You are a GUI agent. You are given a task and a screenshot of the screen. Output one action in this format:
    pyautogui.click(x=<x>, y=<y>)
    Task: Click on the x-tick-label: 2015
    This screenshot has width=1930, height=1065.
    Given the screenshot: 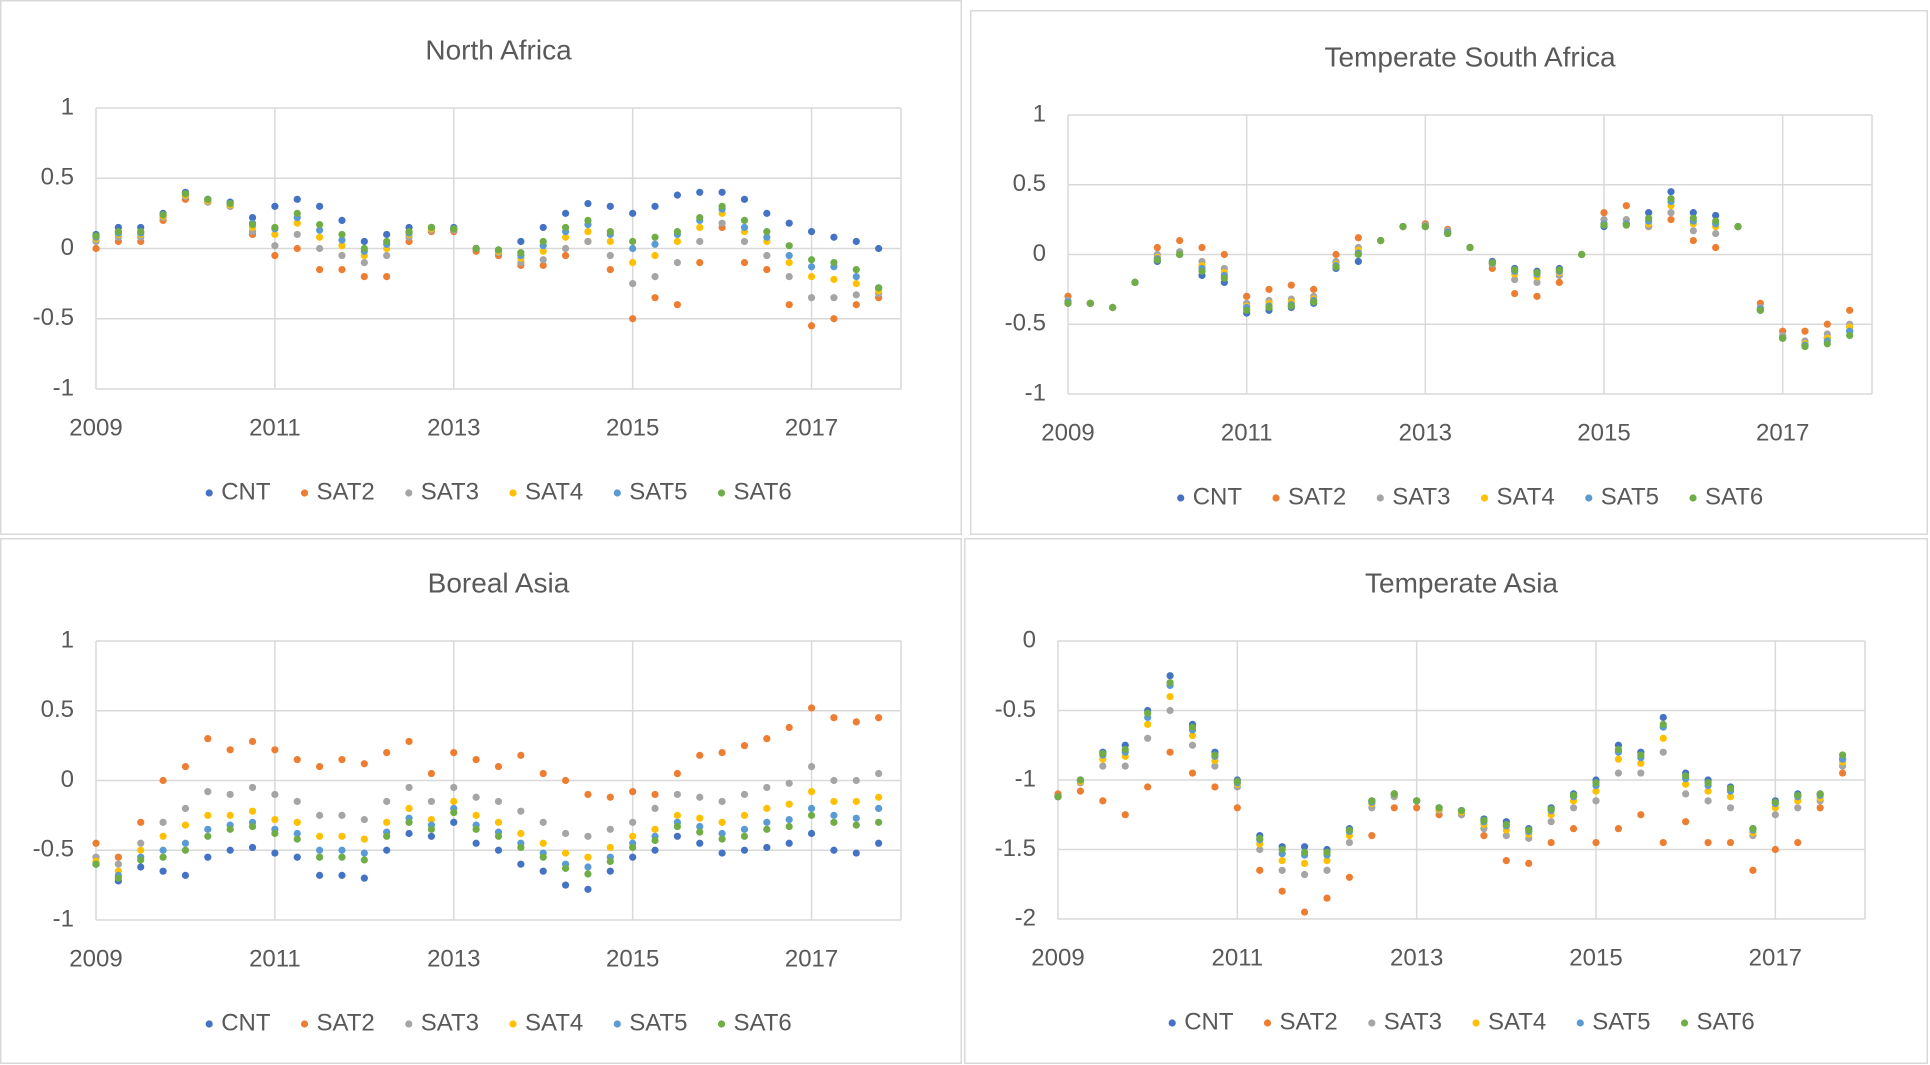 What is the action you would take?
    pyautogui.click(x=1595, y=957)
    